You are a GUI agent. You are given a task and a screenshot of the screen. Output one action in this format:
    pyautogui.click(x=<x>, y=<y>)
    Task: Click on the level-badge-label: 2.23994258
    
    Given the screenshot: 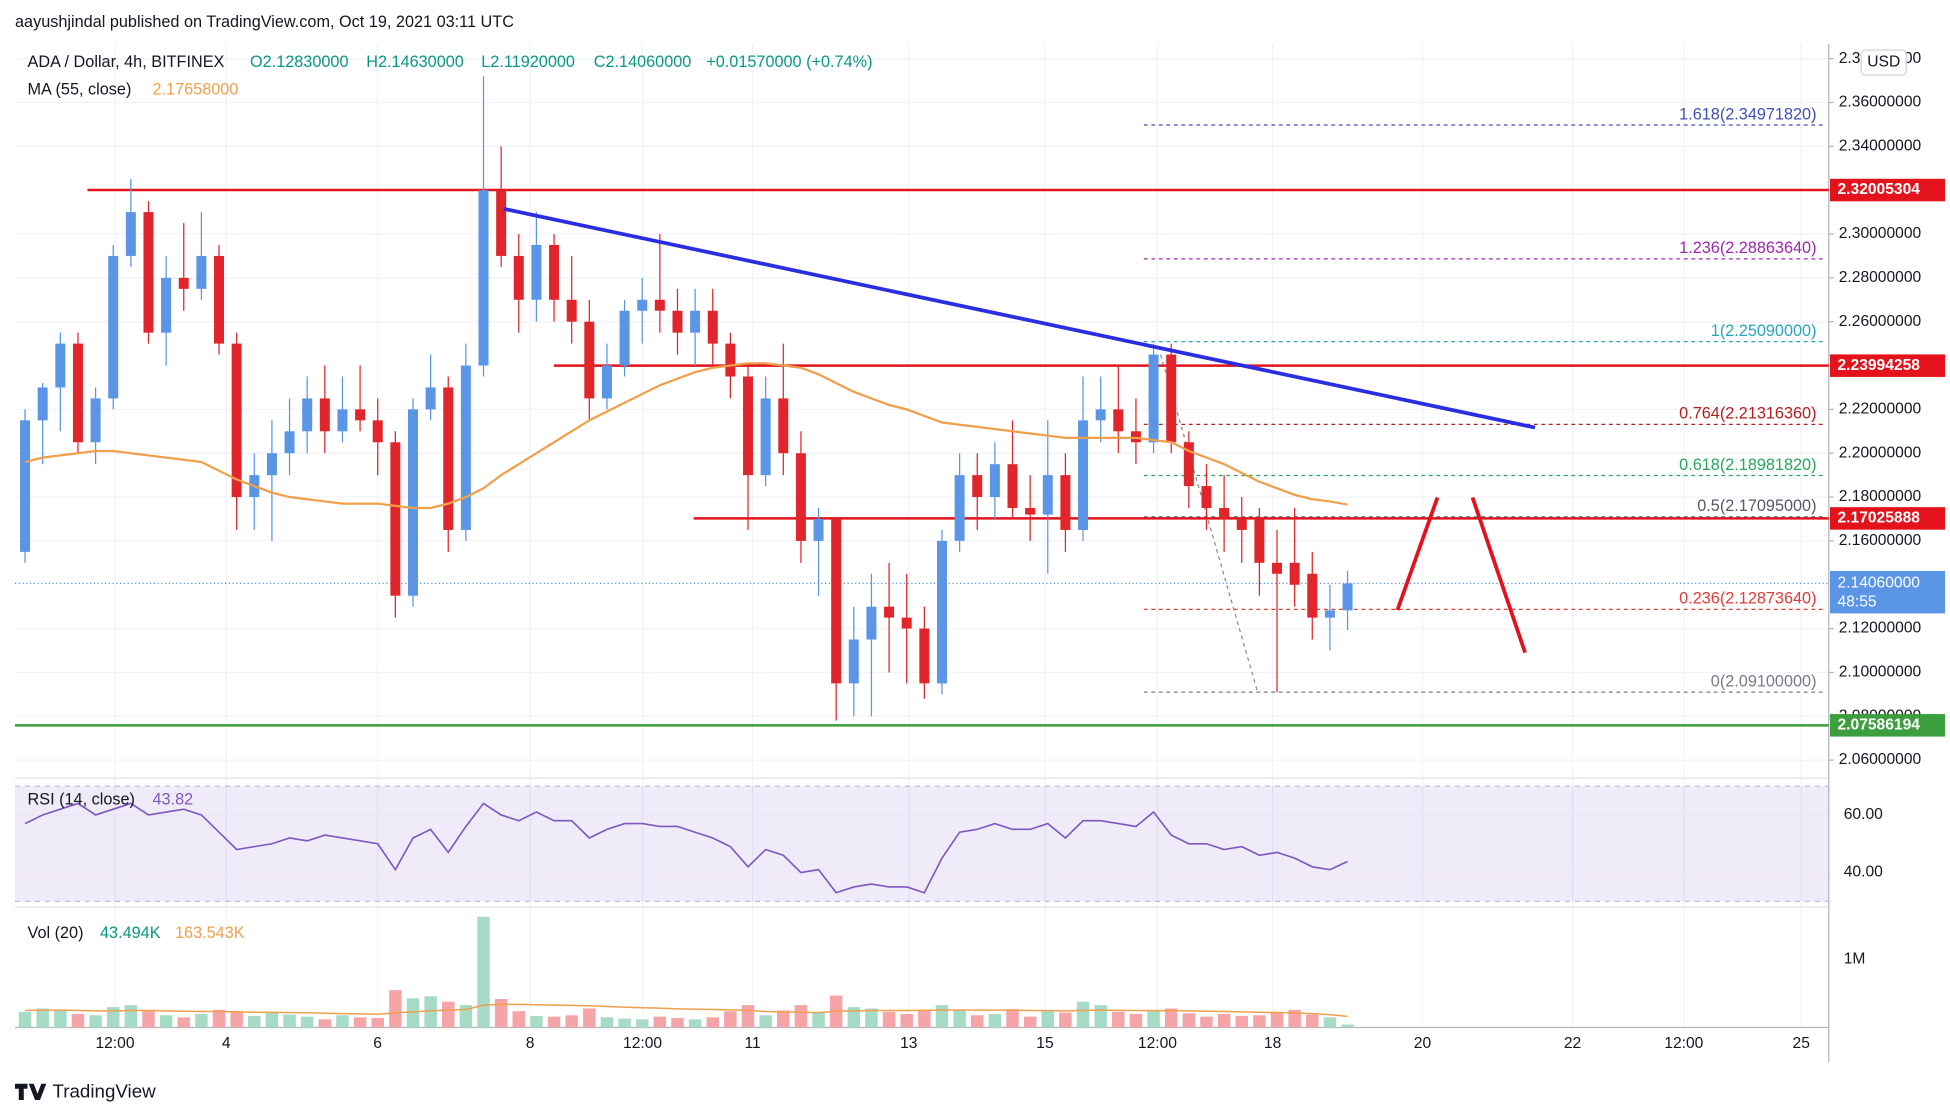 What is the action you would take?
    pyautogui.click(x=1879, y=365)
    